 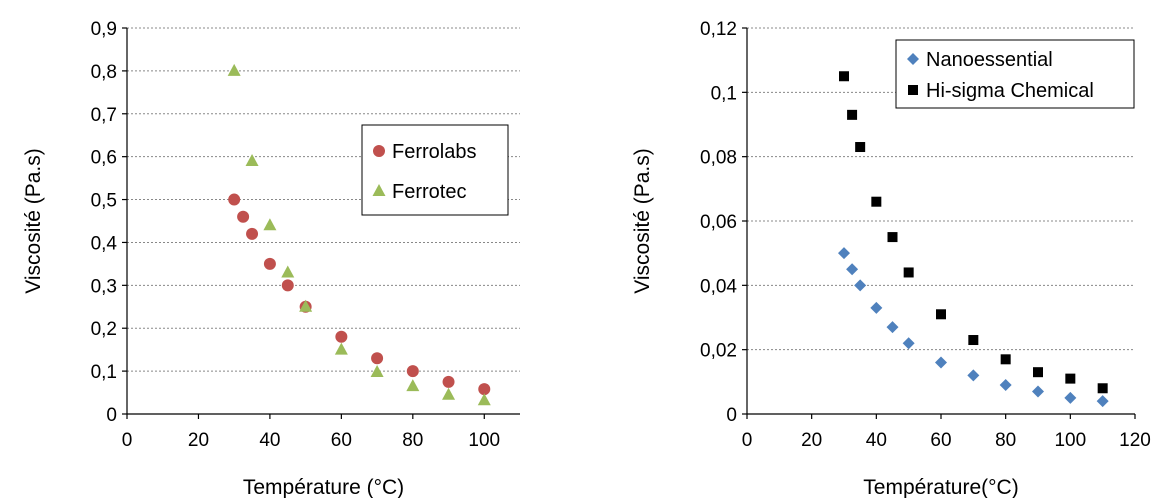 What do you see at coordinates (434, 152) in the screenshot?
I see `legend-entry-label: Ferrolabs` at bounding box center [434, 152].